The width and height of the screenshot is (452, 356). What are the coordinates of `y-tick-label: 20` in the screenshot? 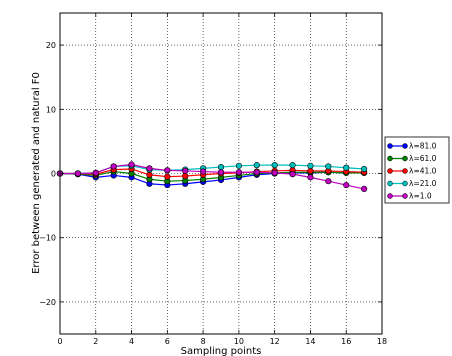 It's located at (51, 45).